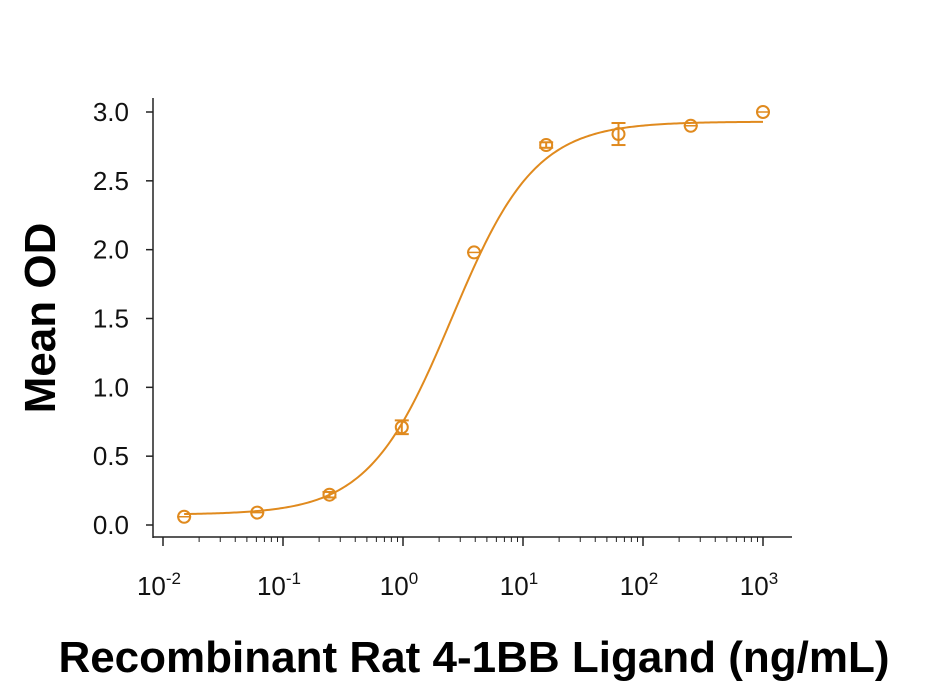  What do you see at coordinates (111, 456) in the screenshot?
I see `y-tick-label: 0.5` at bounding box center [111, 456].